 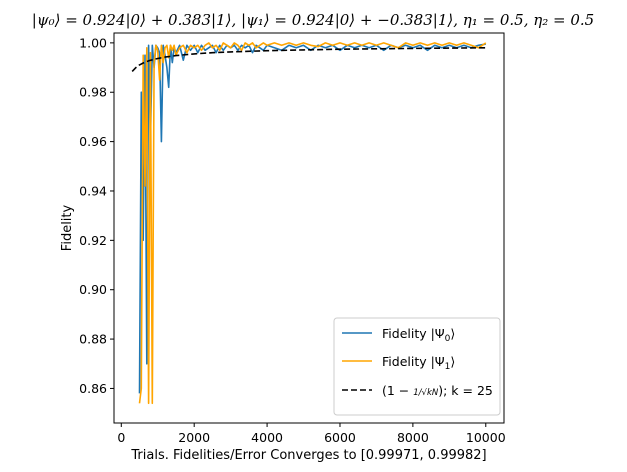 What do you see at coordinates (93, 42) in the screenshot?
I see `y-tick-label: 1.00` at bounding box center [93, 42].